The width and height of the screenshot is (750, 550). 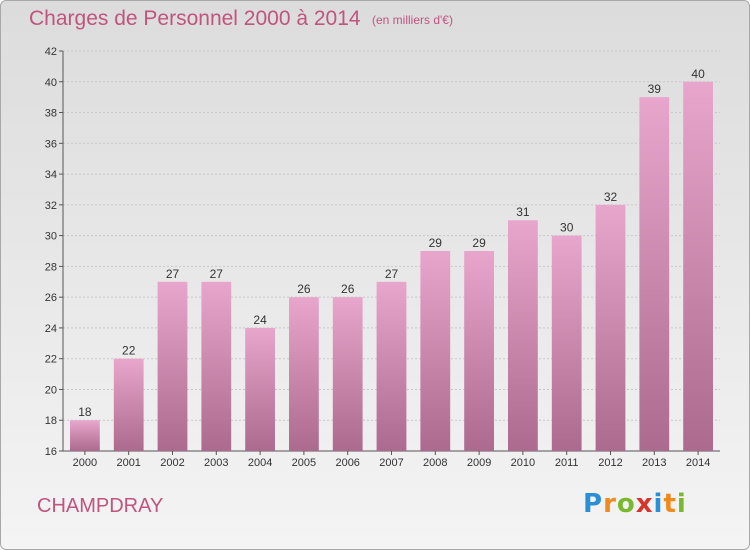 I want to click on logo-letter: o, so click(x=626, y=504).